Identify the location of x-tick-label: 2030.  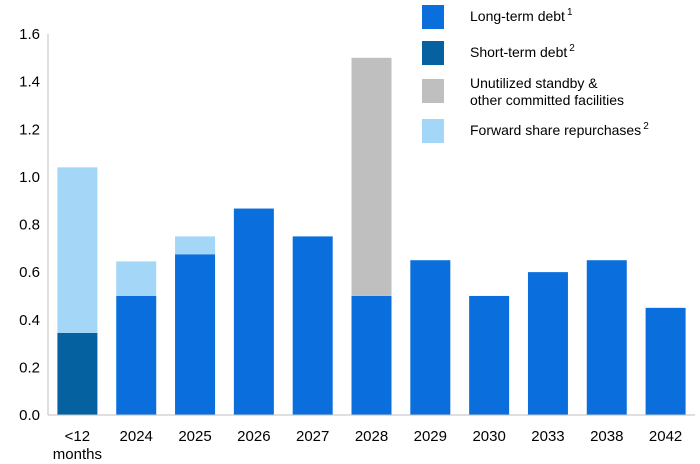
(488, 436).